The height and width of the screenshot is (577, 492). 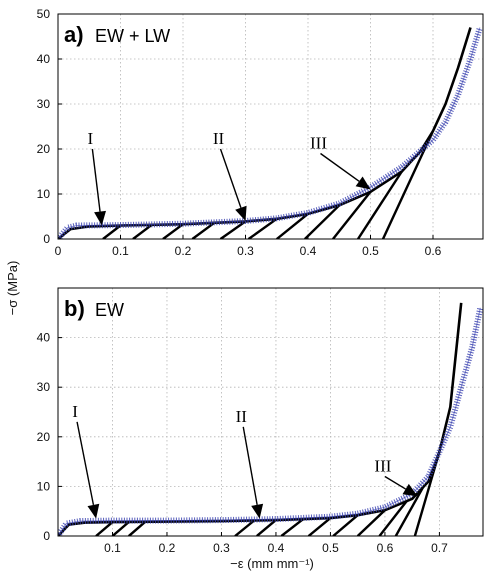 I want to click on panel-letter: a), so click(x=74, y=34).